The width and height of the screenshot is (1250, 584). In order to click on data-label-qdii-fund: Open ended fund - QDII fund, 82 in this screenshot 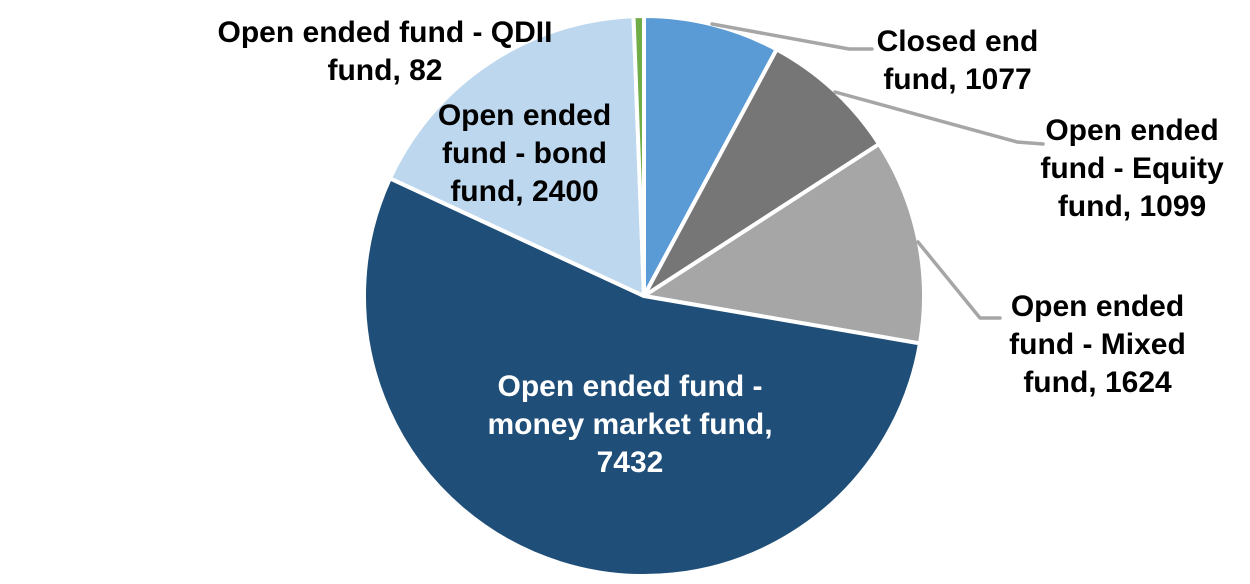, I will do `click(385, 52)`.